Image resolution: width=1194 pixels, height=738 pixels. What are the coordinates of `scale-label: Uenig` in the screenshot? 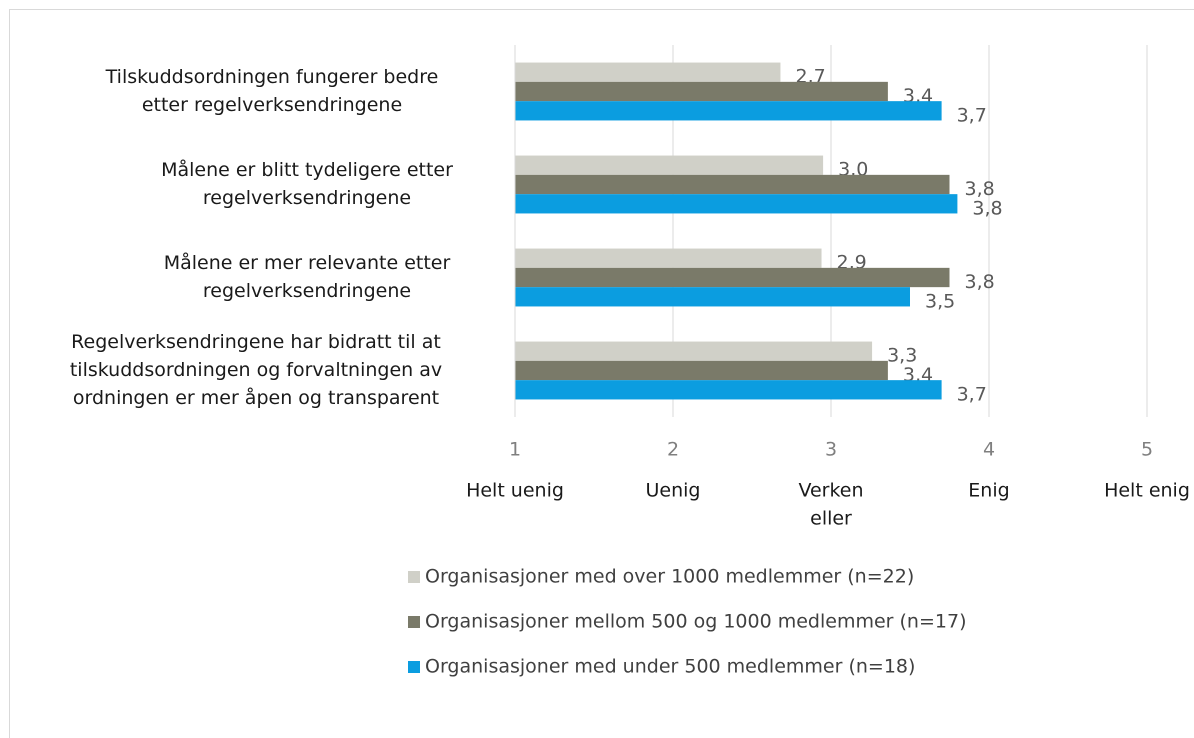 It's located at (673, 491).